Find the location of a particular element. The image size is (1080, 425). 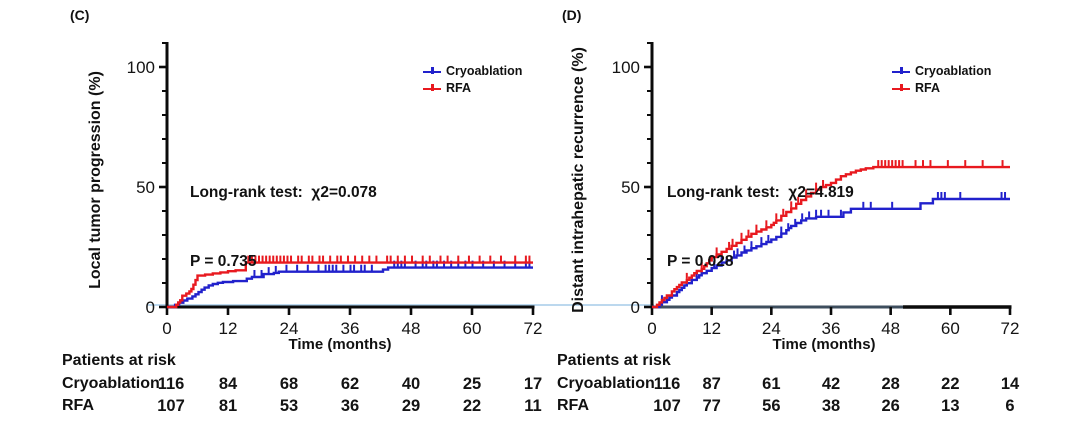

panel-d-x-axis-title: Time (months) is located at coordinates (824, 344).